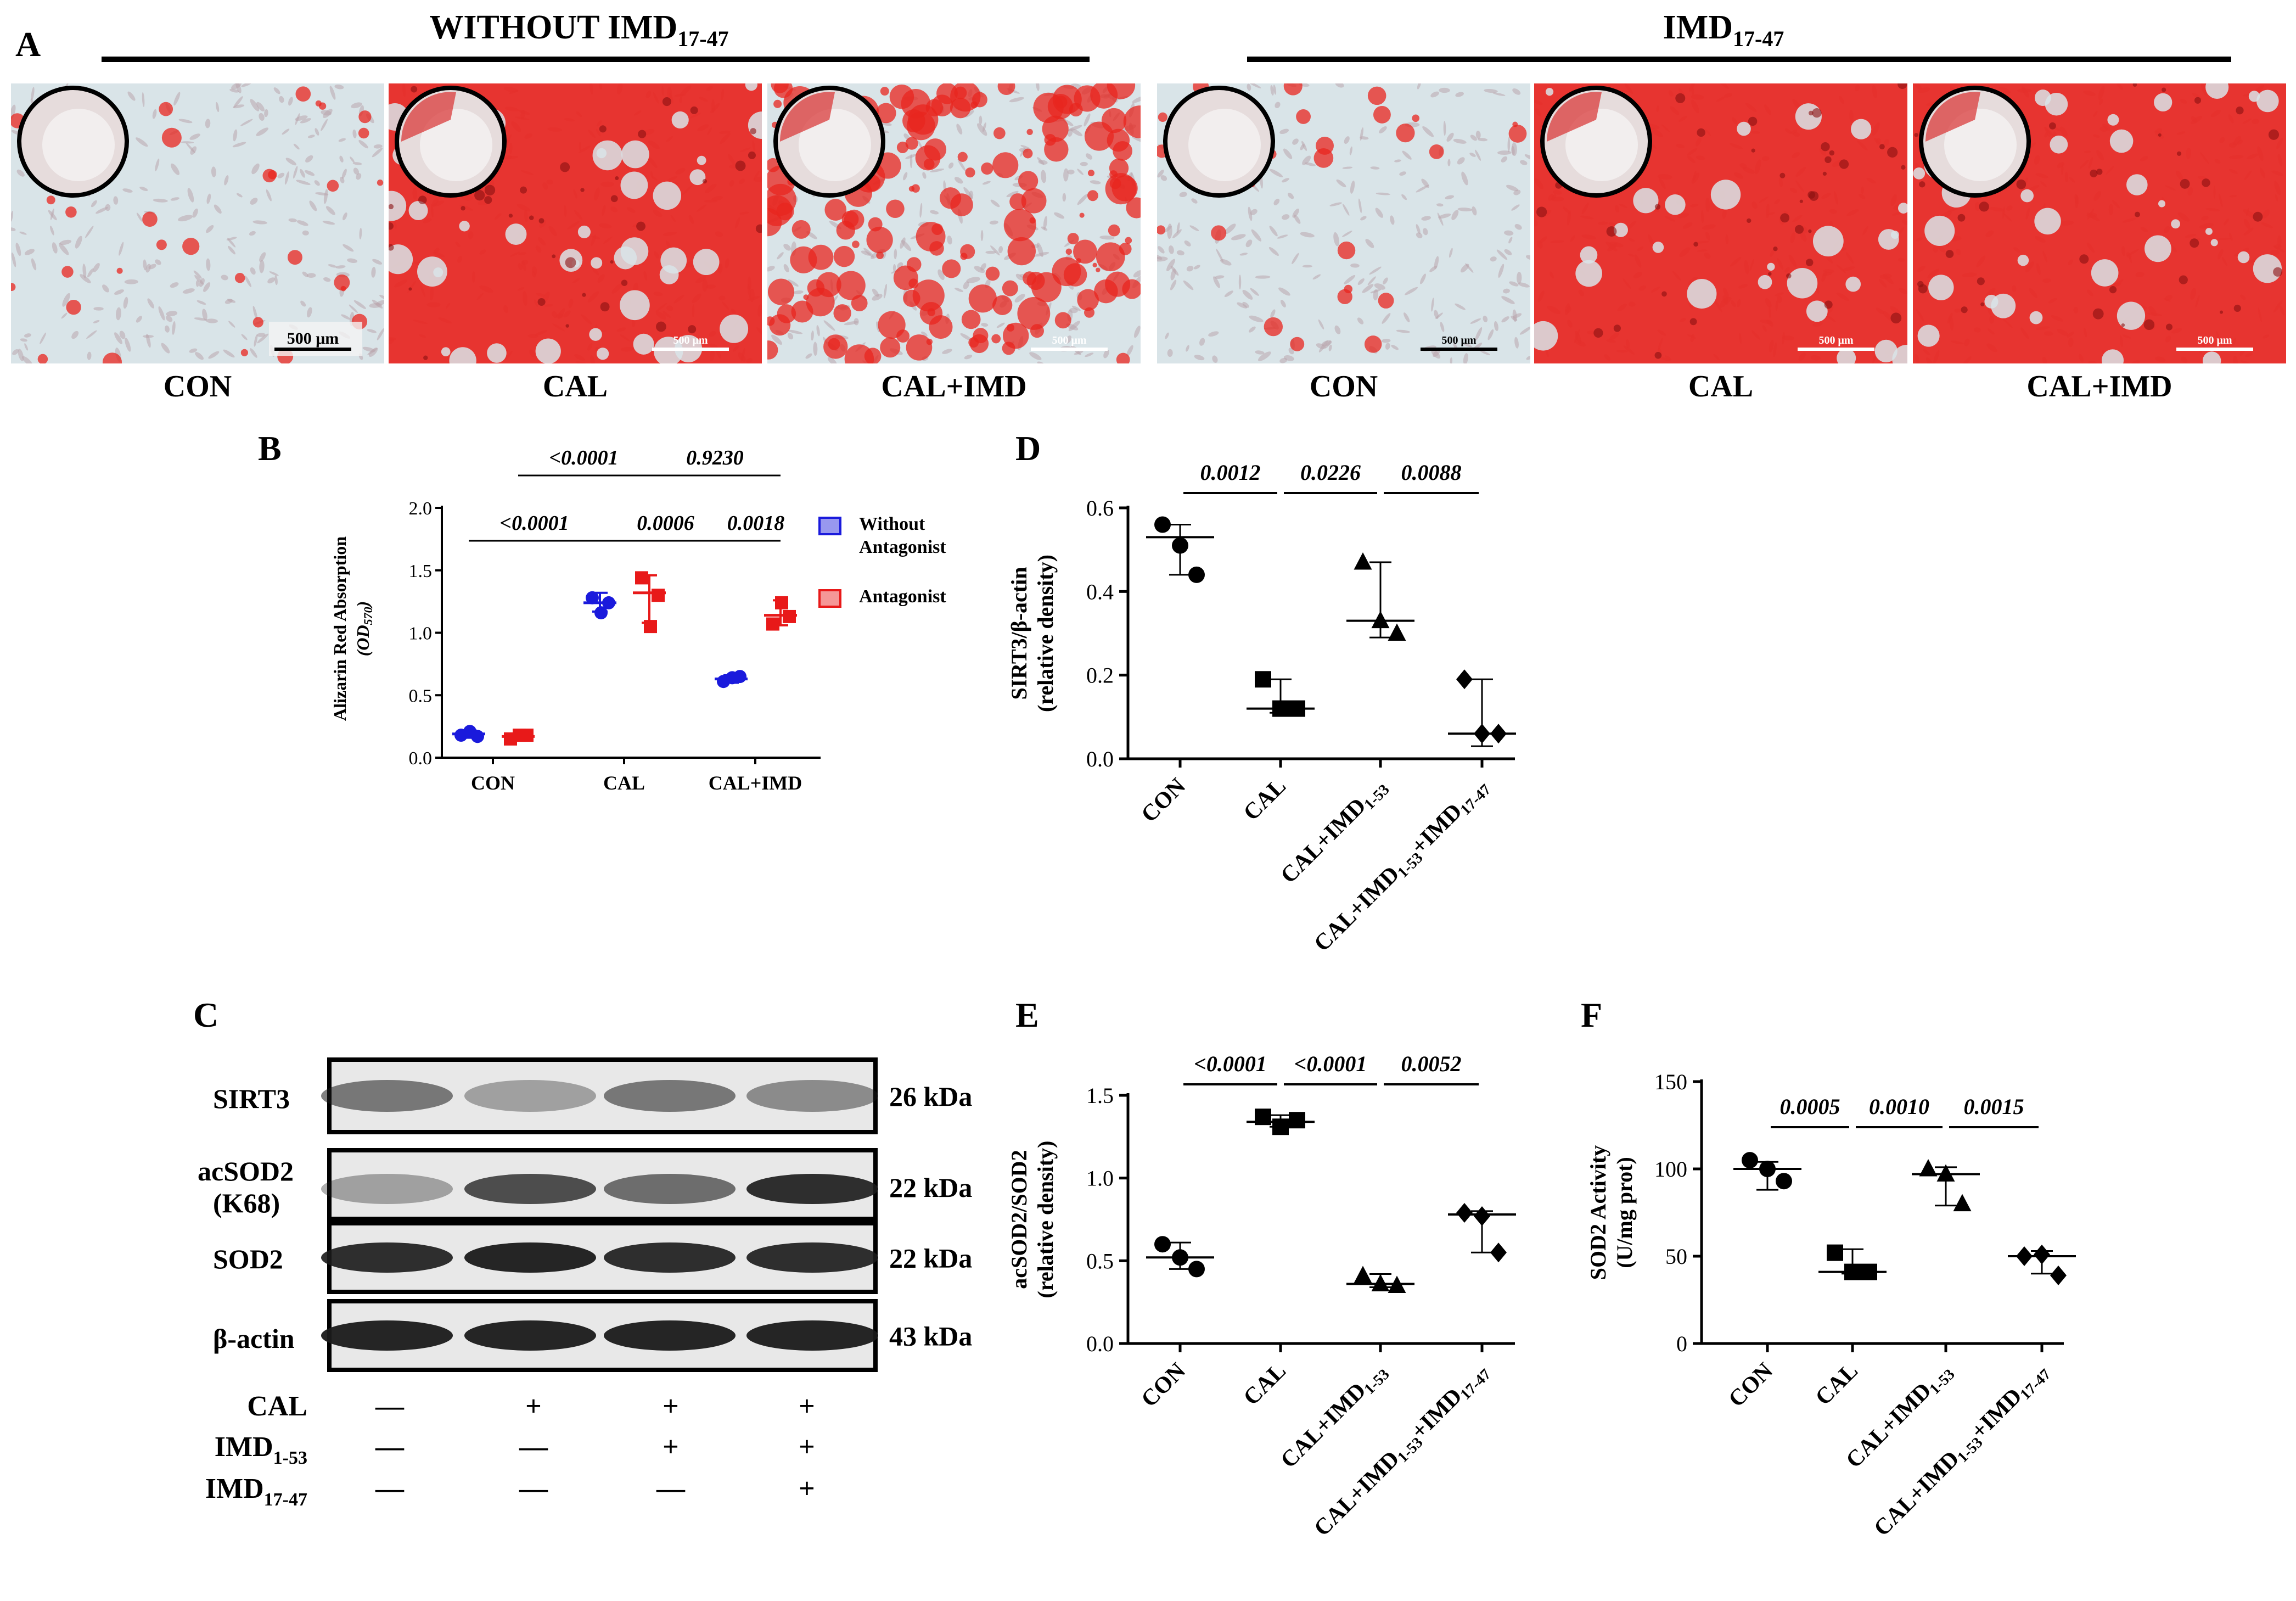 This screenshot has width=2296, height=1601. I want to click on p-value-label: 0.0012, so click(1230, 473).